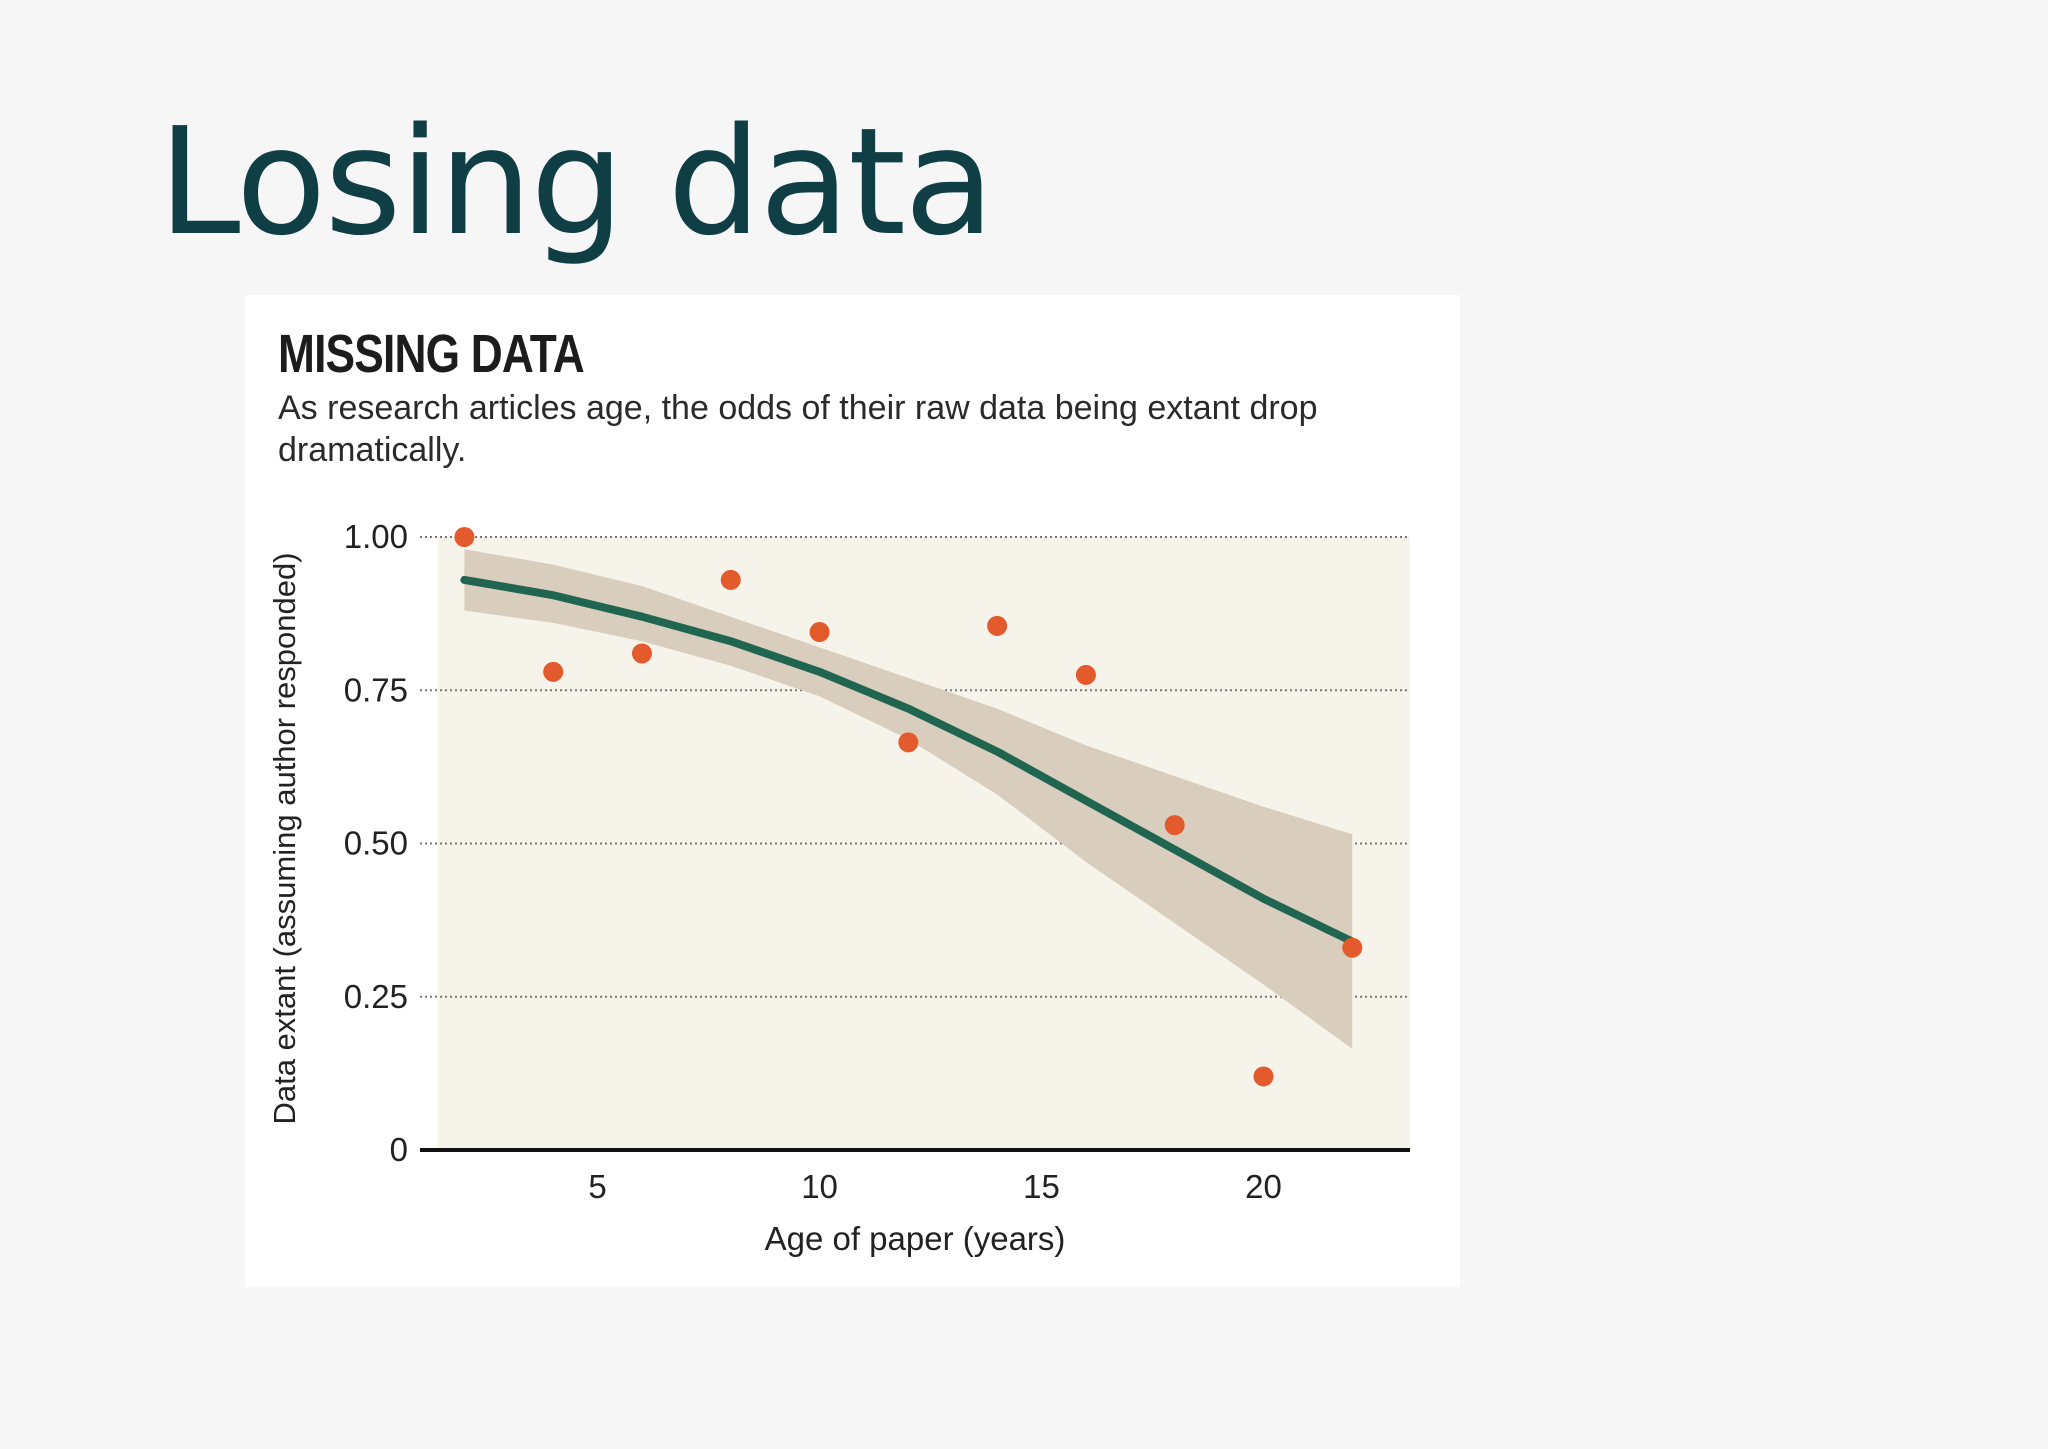  Describe the element at coordinates (376, 996) in the screenshot. I see `y-tick-label-1: 0.25` at that location.